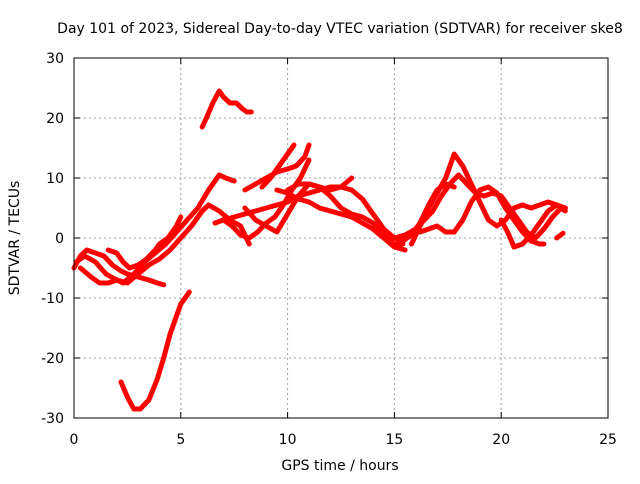 This screenshot has height=484, width=640. Describe the element at coordinates (501, 440) in the screenshot. I see `x-tick-label: 20` at that location.